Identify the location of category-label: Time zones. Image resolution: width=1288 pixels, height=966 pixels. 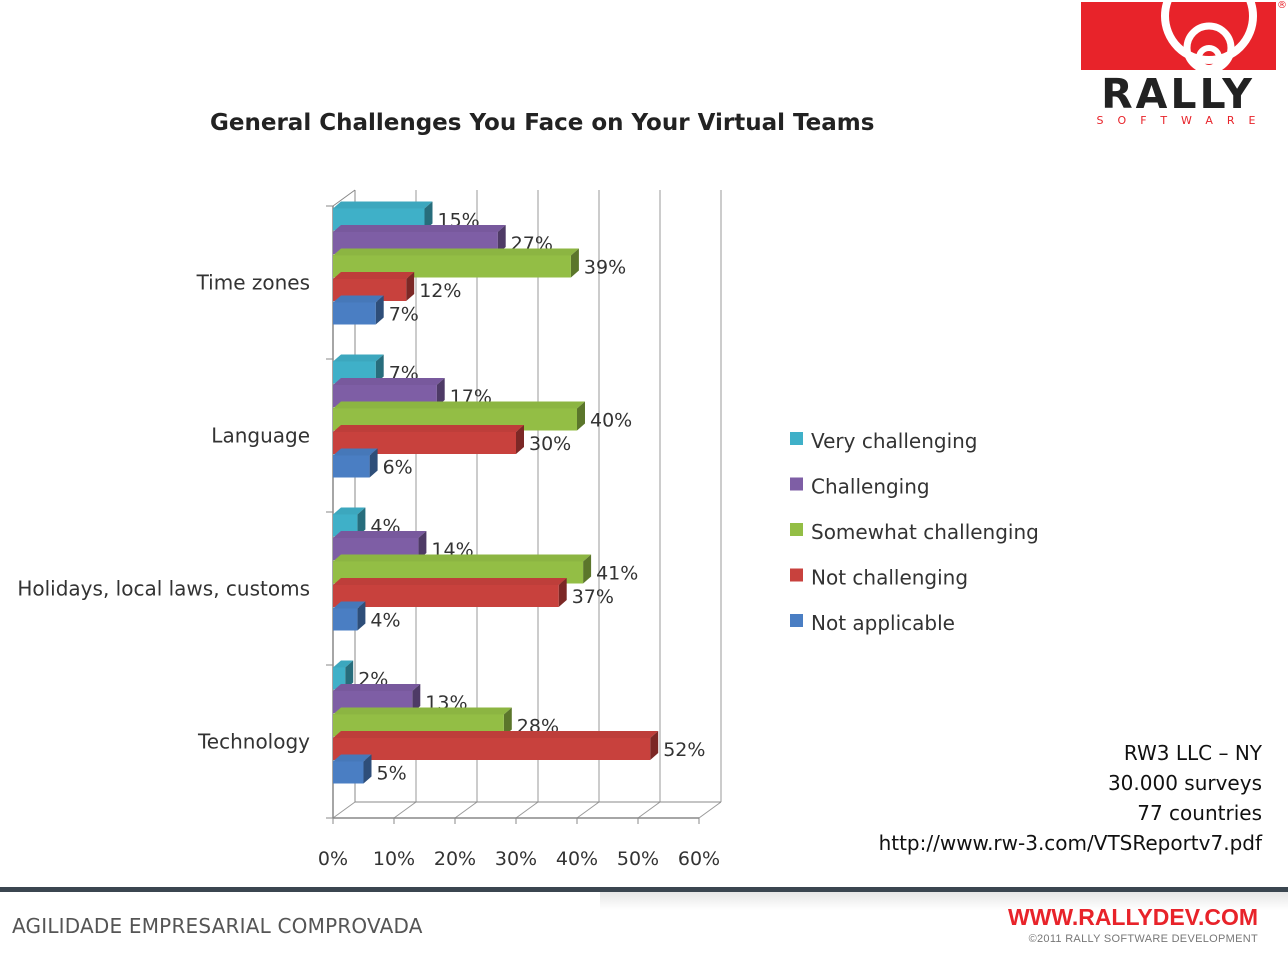
(253, 283).